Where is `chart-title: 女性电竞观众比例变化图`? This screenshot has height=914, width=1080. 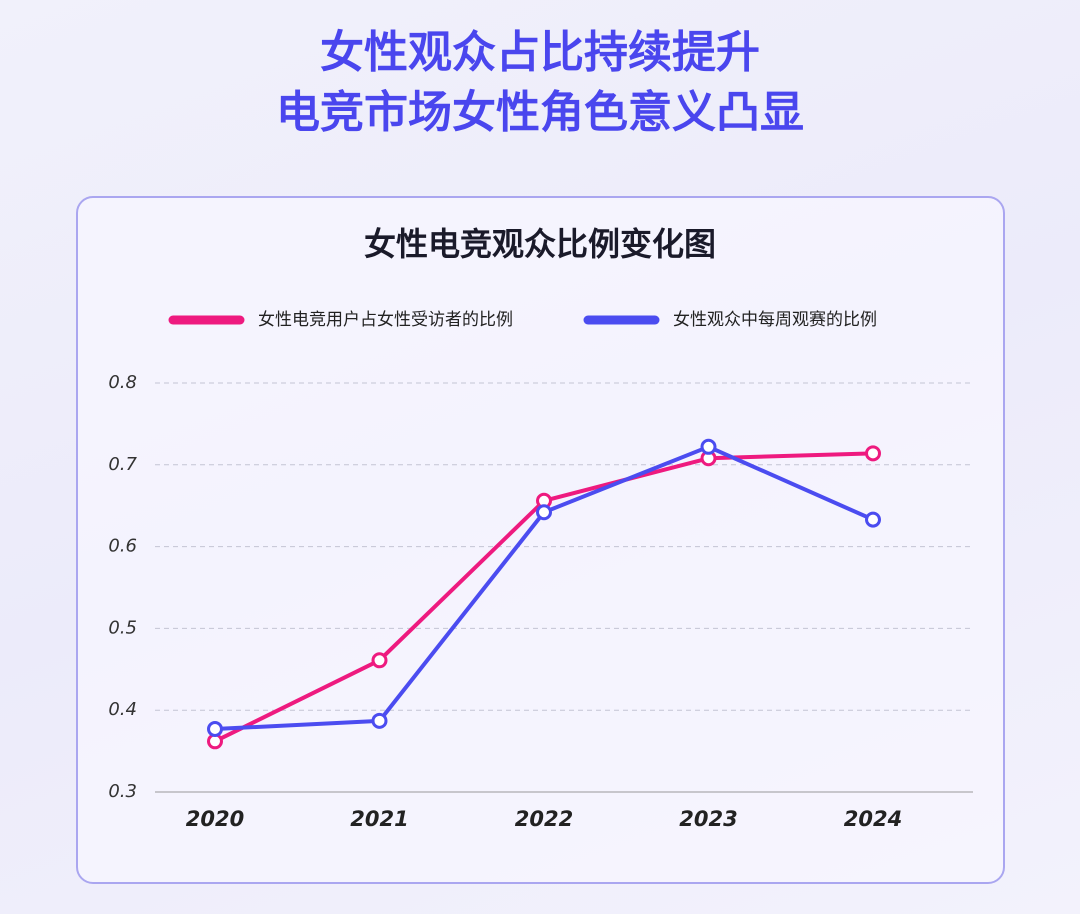
chart-title: 女性电竞观众比例变化图 is located at coordinates (540, 244).